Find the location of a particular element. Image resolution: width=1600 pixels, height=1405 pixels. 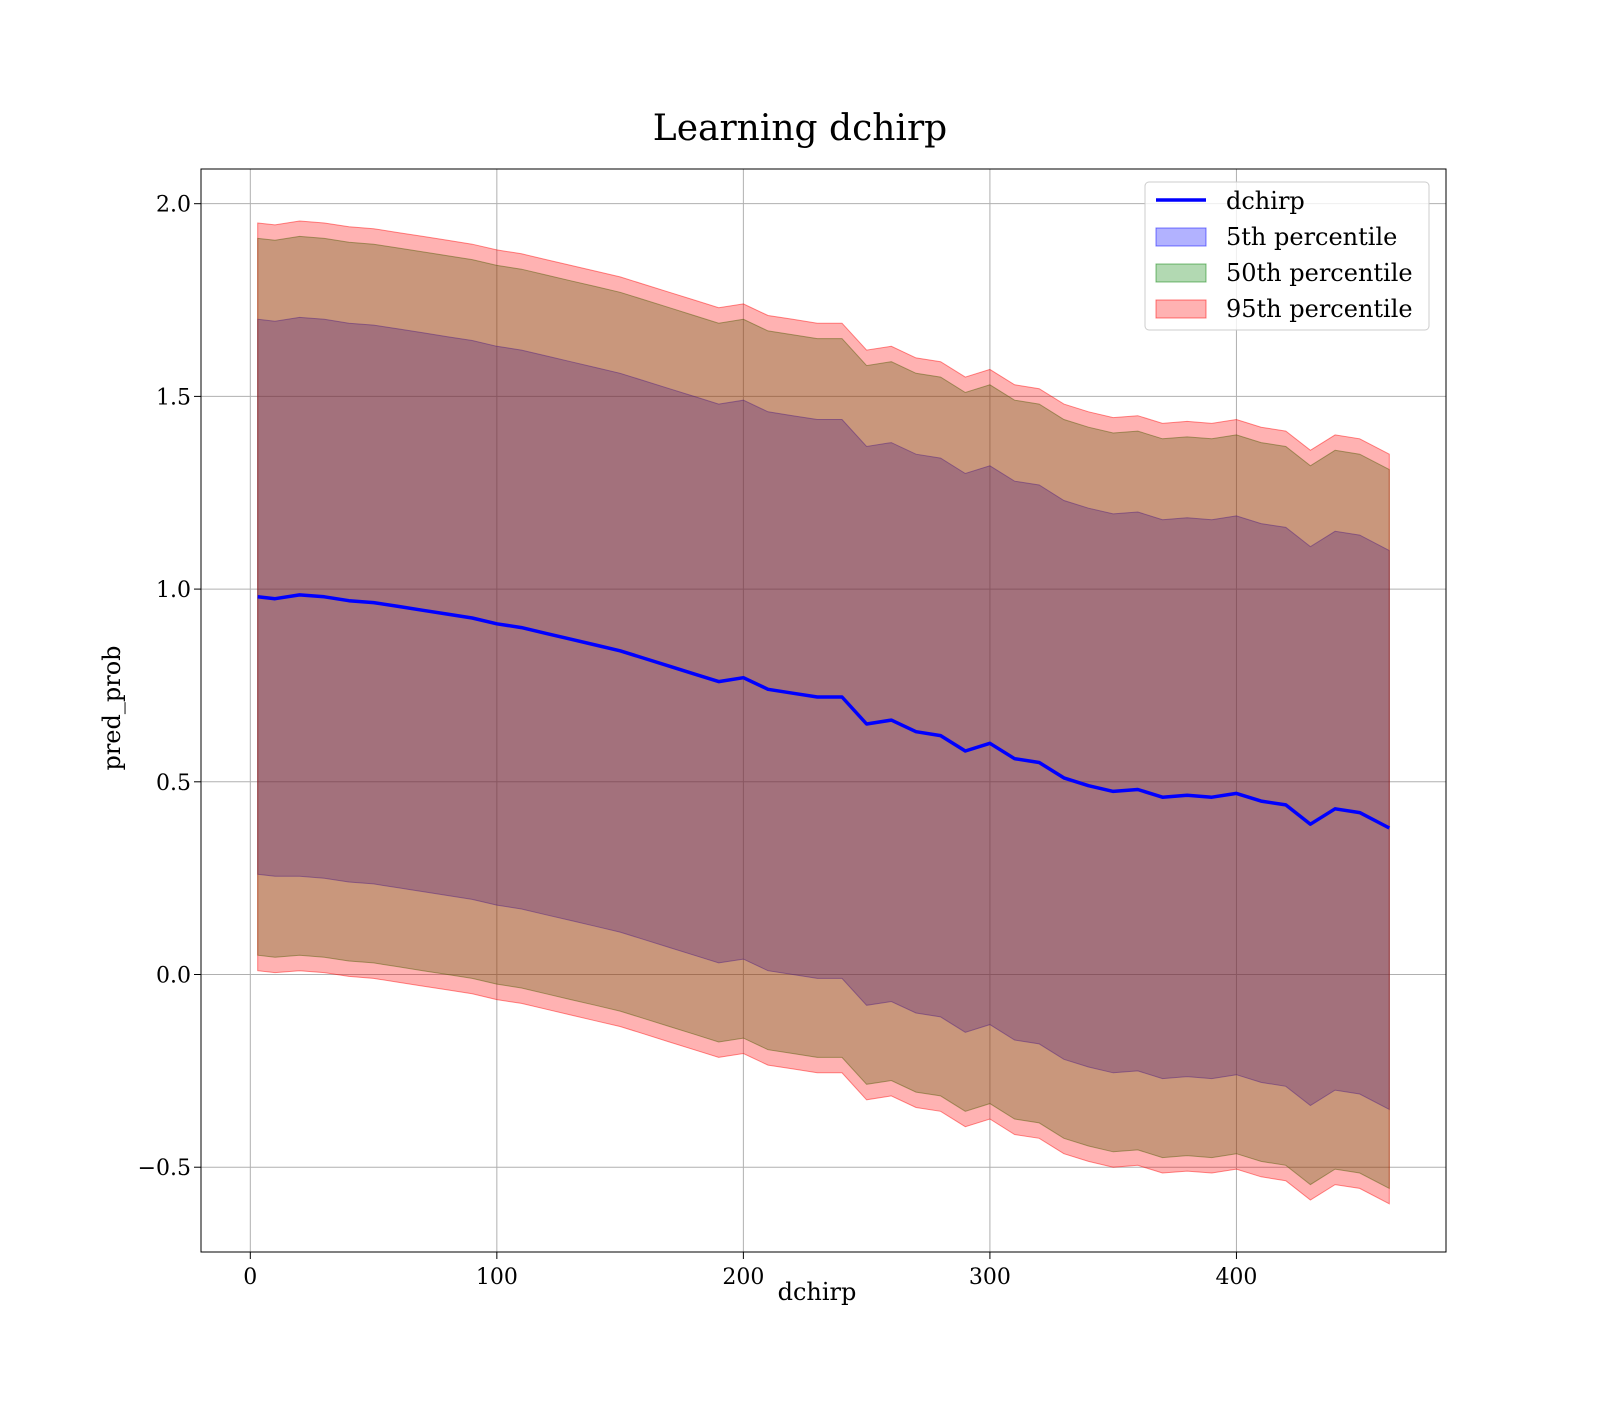

x-axis-label: dchirp is located at coordinates (817, 1292).